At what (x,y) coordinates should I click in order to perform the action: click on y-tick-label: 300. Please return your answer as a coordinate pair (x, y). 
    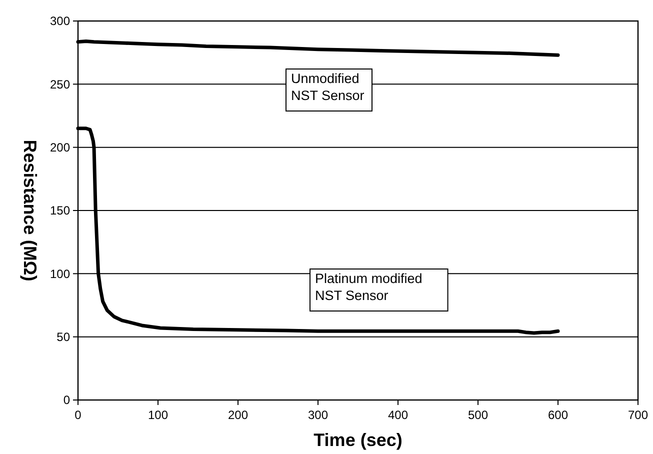
    Looking at the image, I should click on (60, 21).